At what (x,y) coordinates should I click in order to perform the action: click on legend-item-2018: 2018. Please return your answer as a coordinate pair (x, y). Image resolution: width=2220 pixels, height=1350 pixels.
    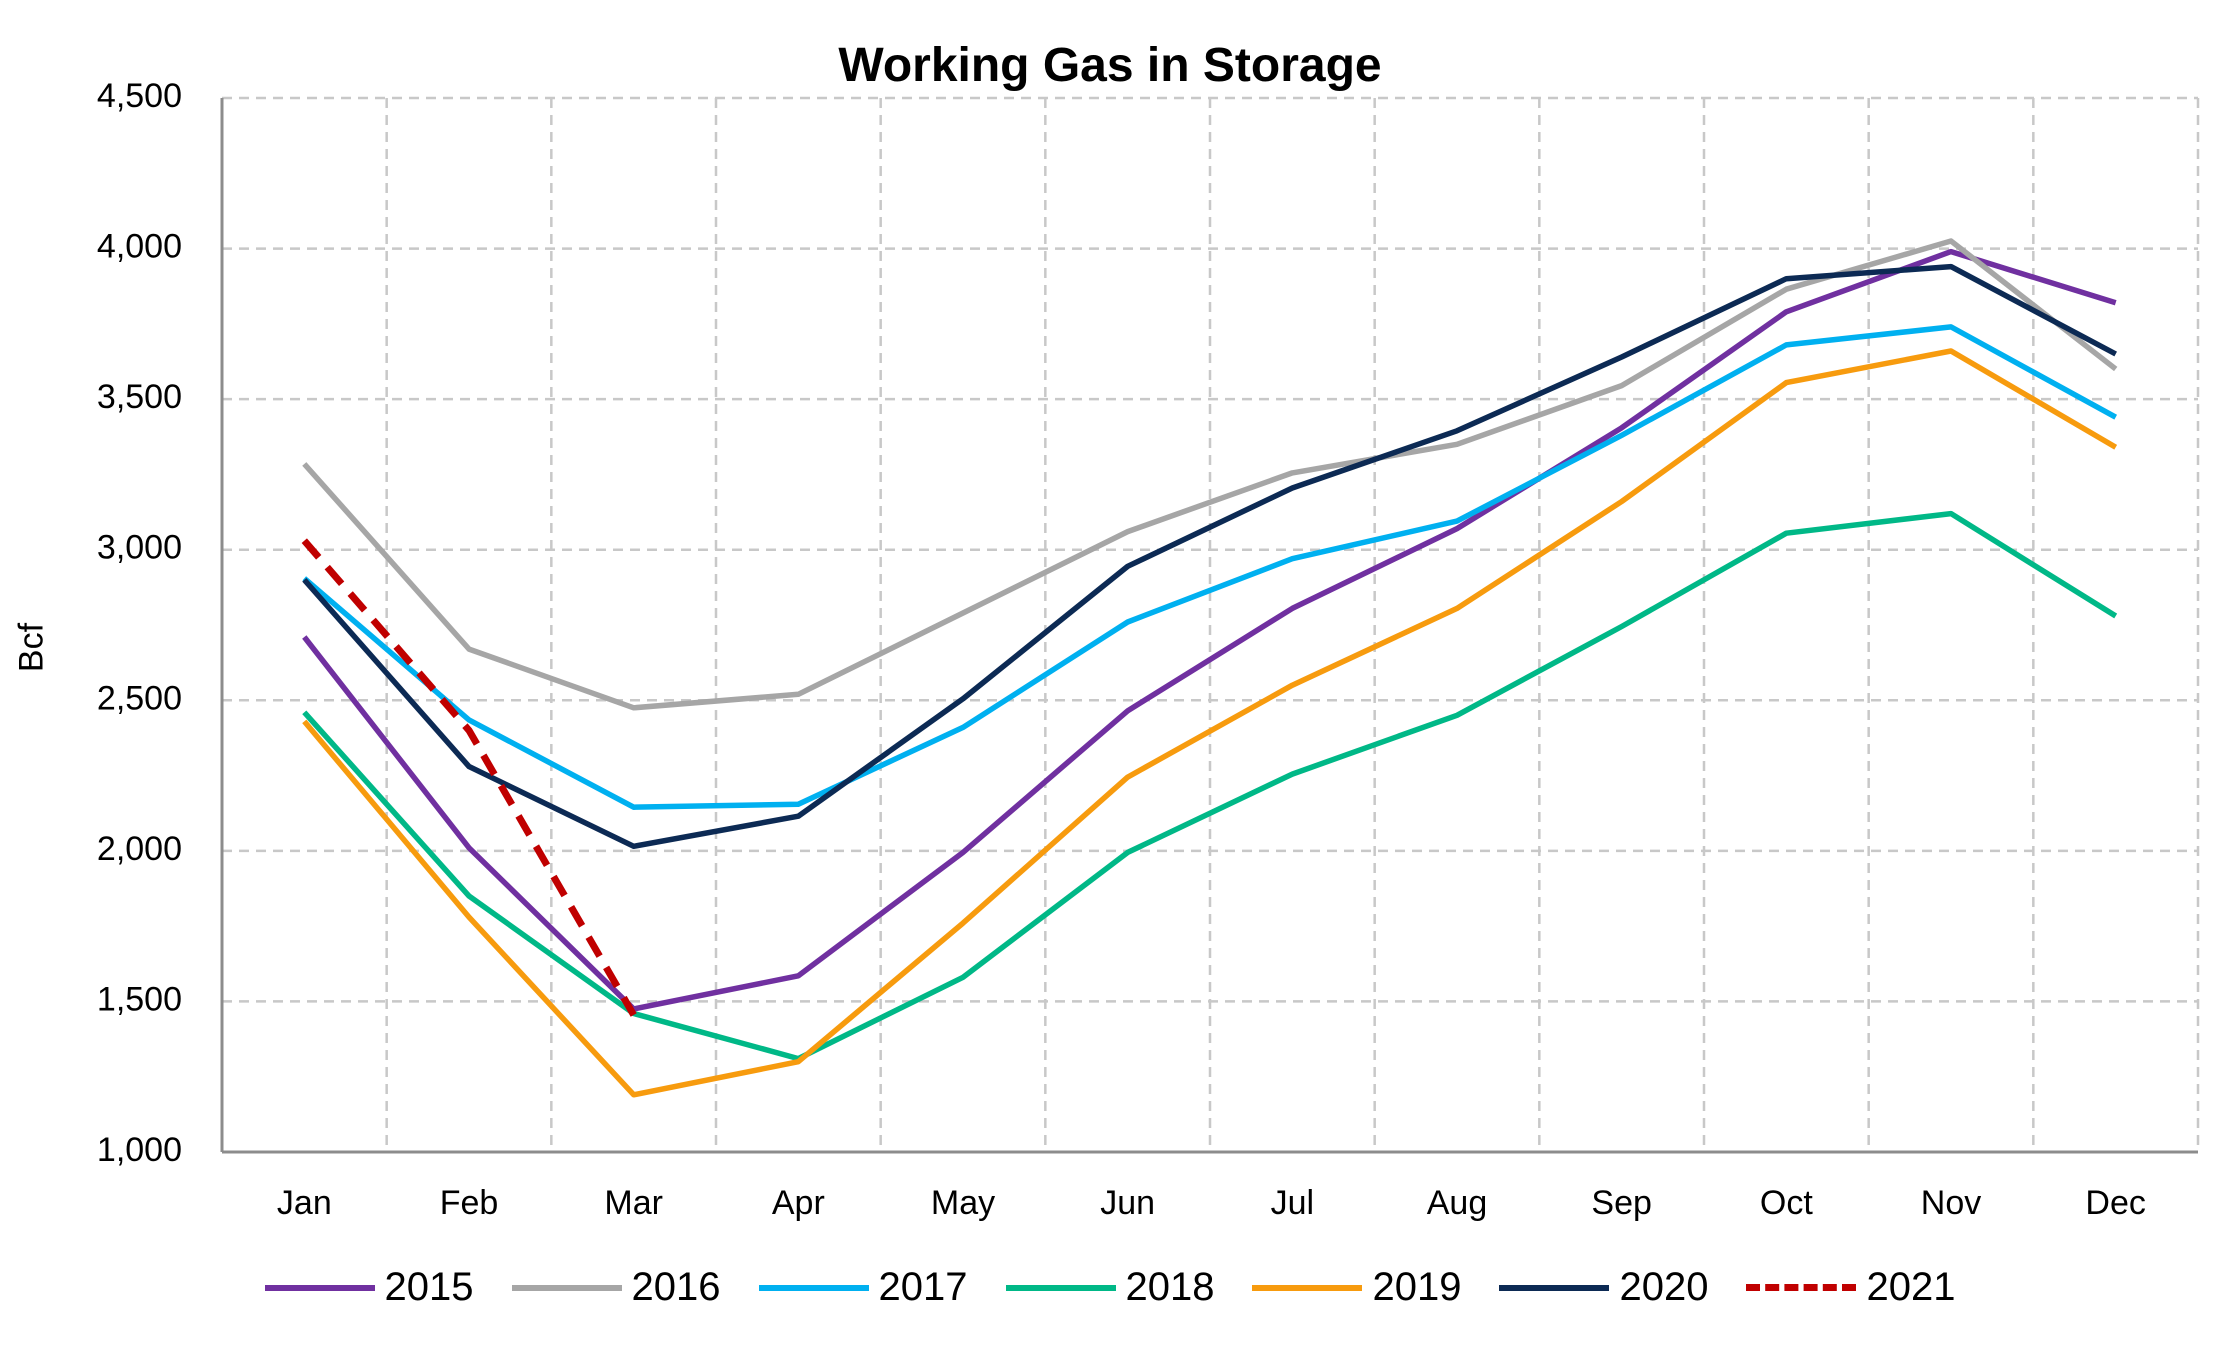
    Looking at the image, I should click on (1110, 1287).